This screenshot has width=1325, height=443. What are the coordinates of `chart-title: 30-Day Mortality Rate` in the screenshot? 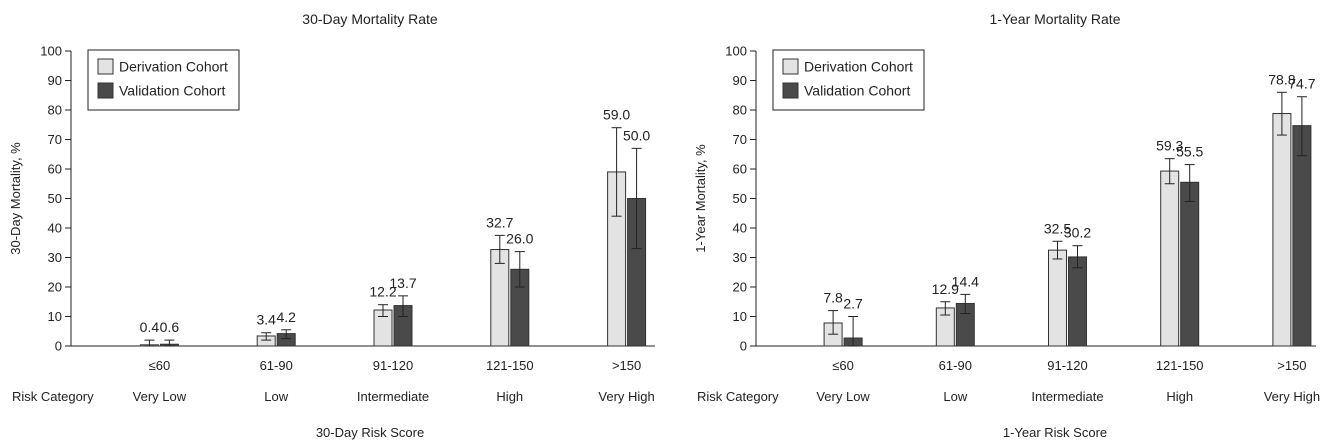 It's located at (370, 19).